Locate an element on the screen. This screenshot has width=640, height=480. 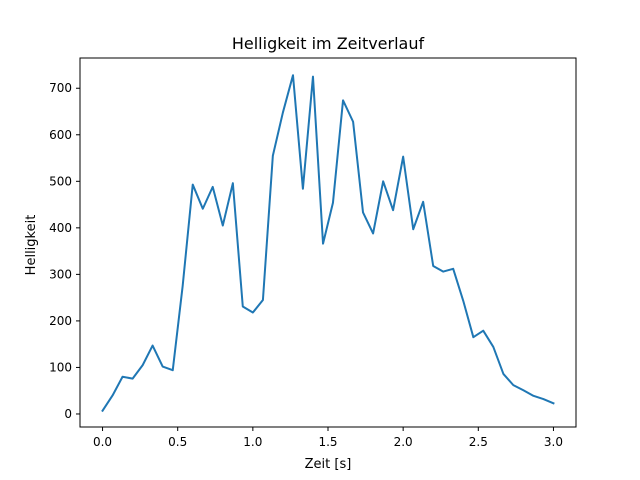
x-axis-ticks: 0.0 0.5 1.0 1.5 2.0 2.5 3.0 is located at coordinates (328, 438).